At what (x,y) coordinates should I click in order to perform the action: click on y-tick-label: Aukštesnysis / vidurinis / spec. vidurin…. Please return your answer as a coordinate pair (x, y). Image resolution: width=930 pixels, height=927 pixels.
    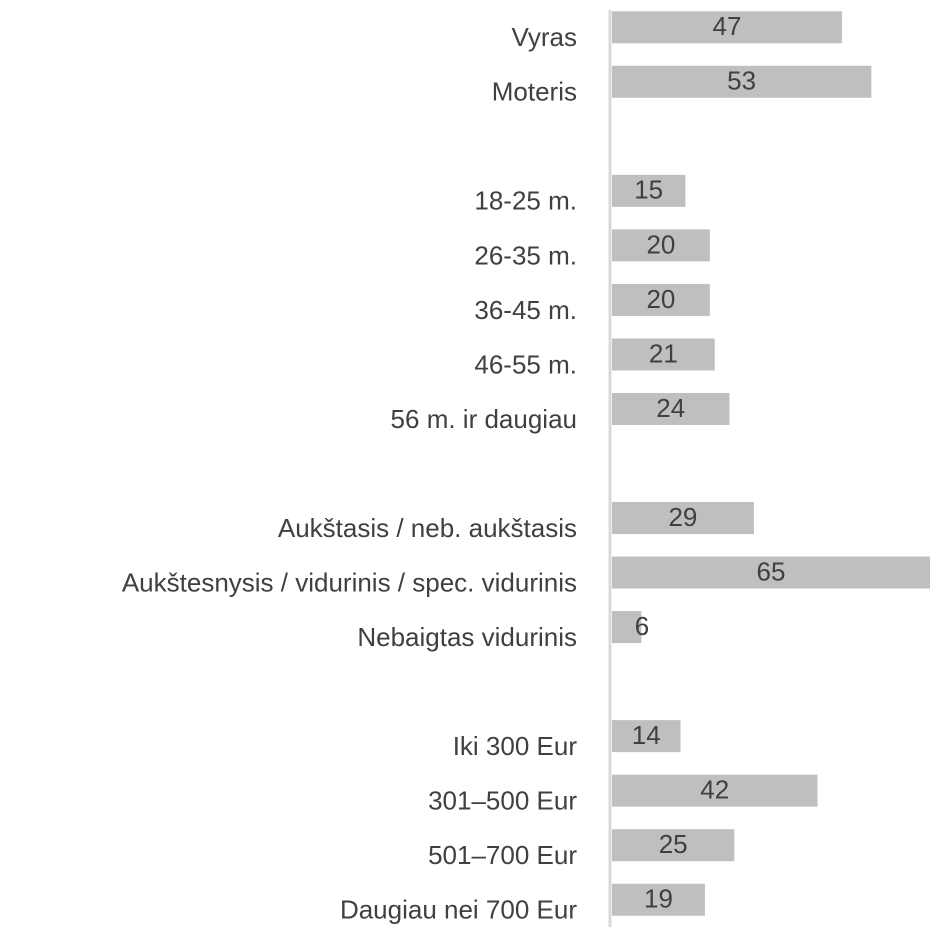
    Looking at the image, I should click on (349, 582).